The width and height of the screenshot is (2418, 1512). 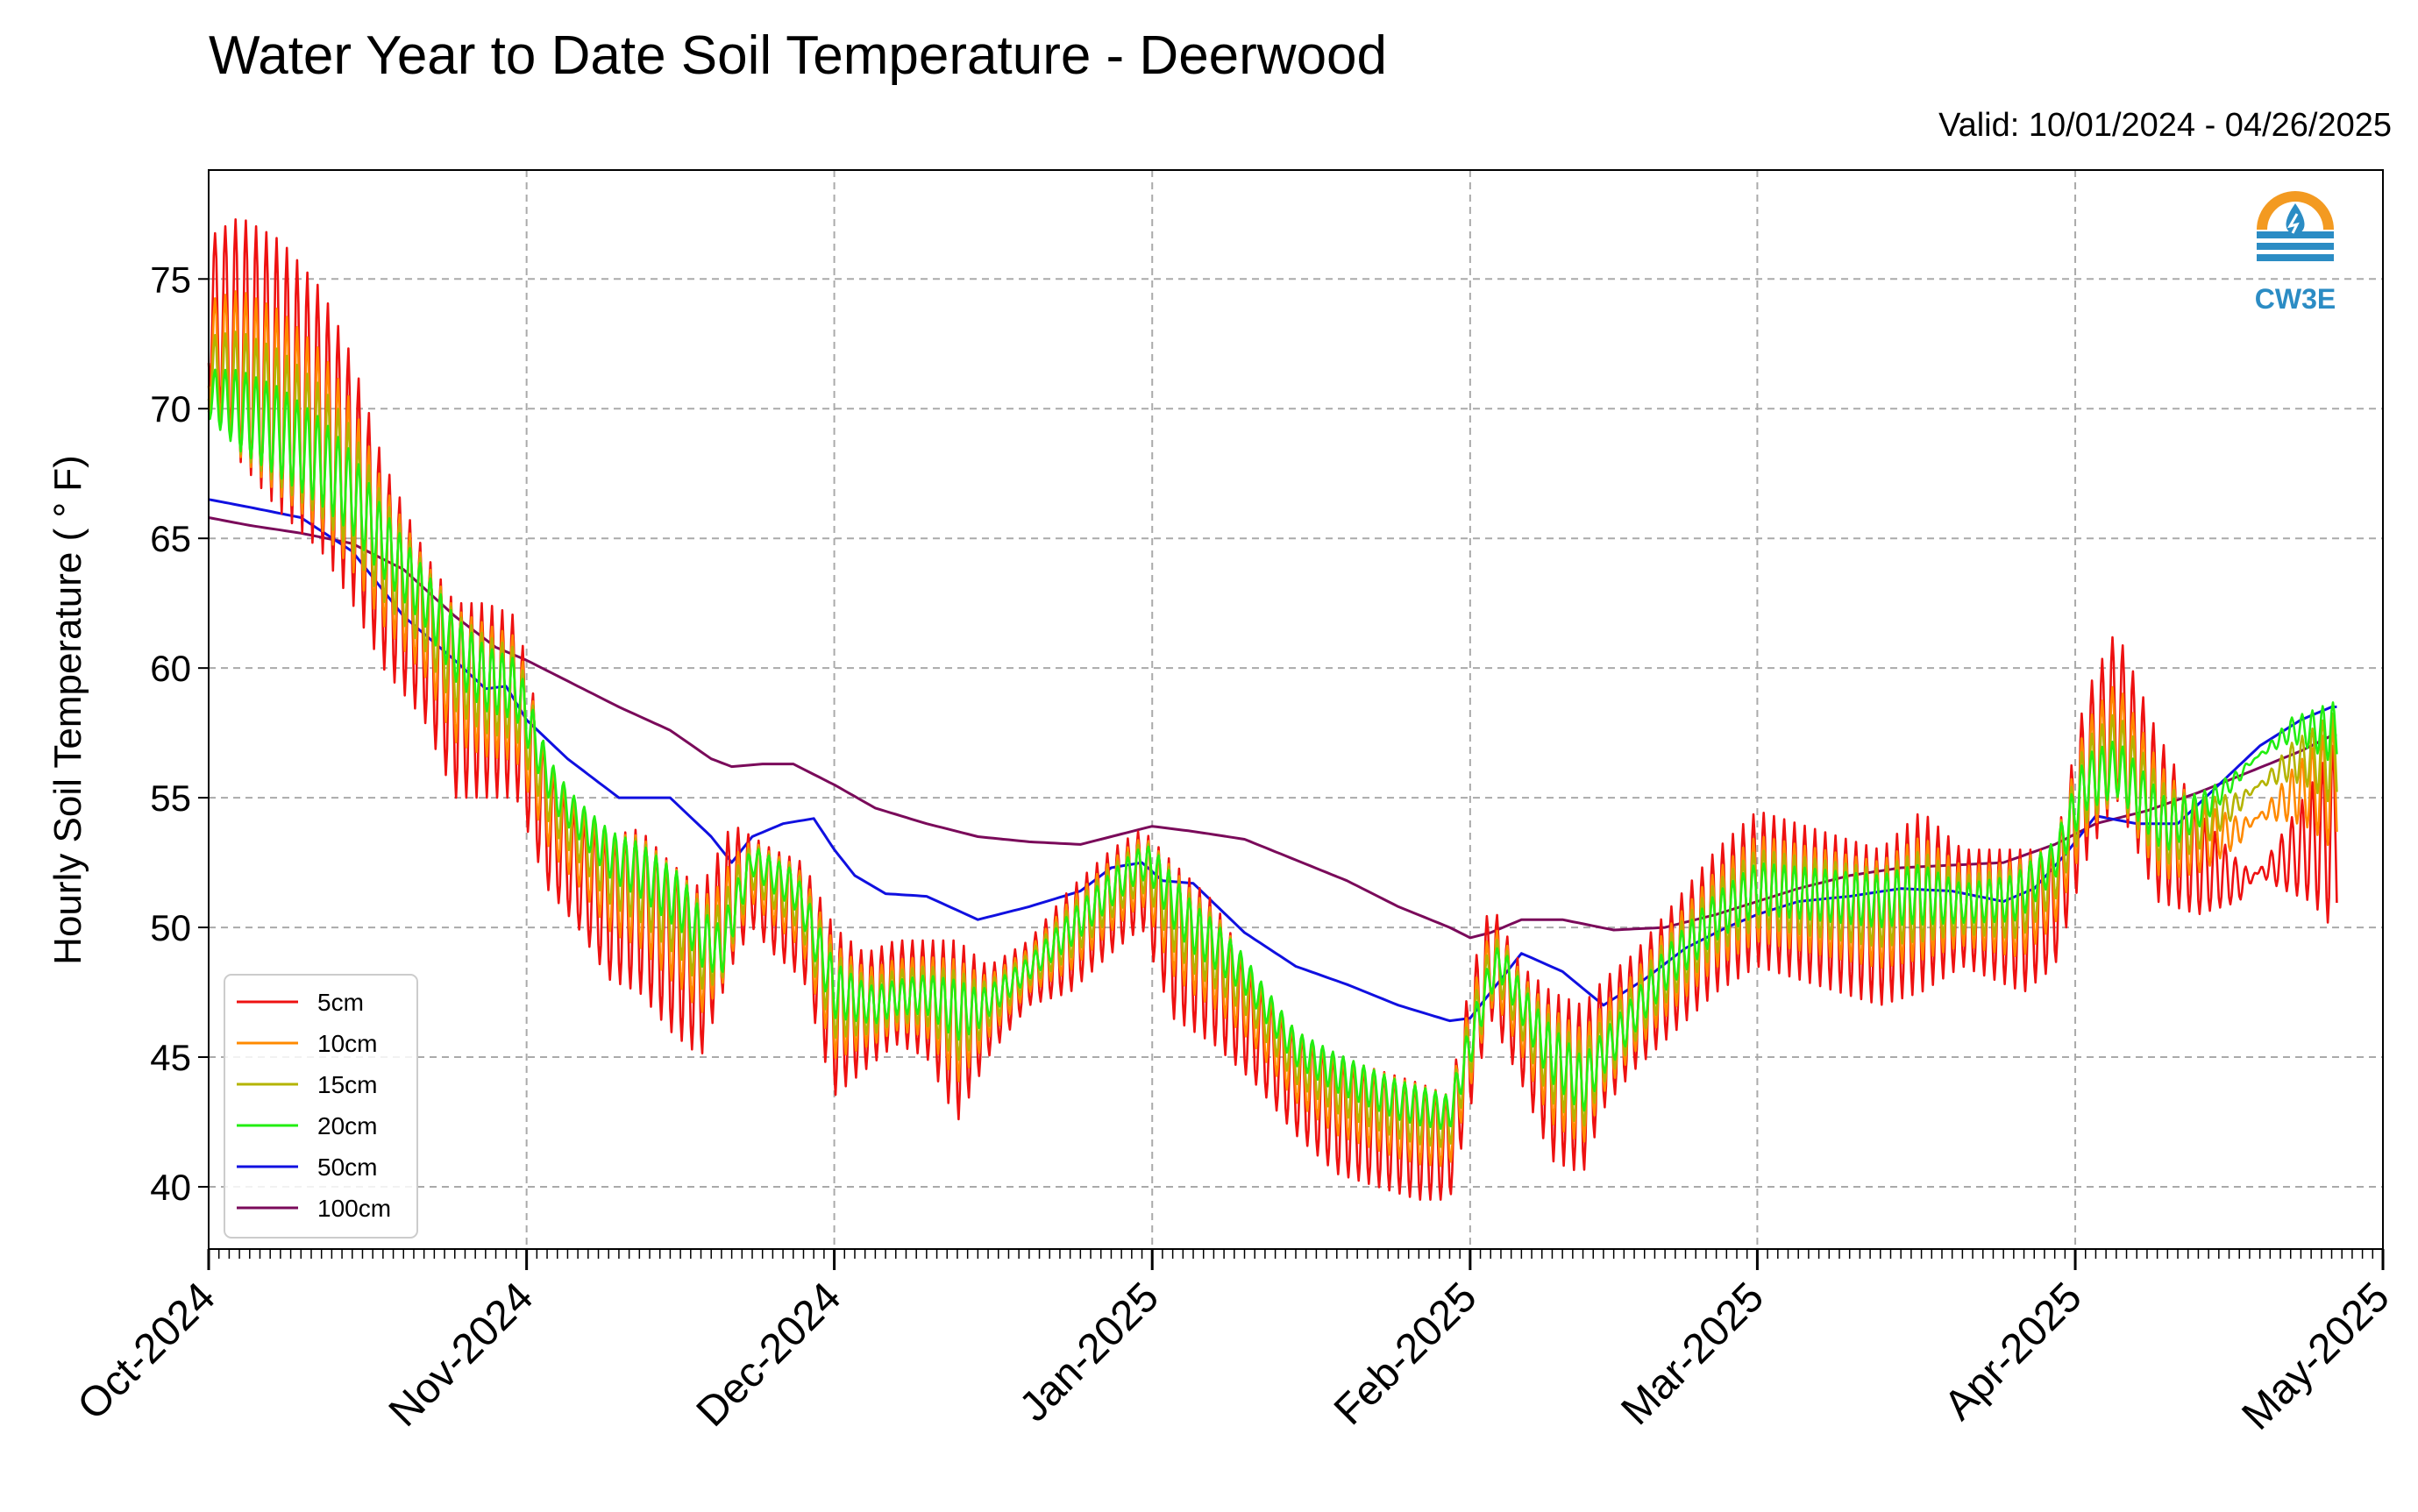 I want to click on legend-label-15cm: 15cm, so click(x=347, y=1084).